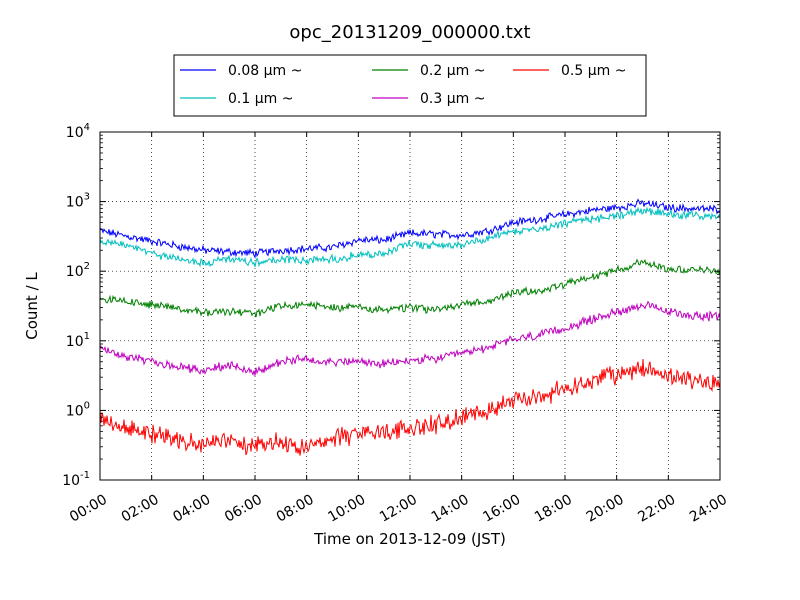  Describe the element at coordinates (78, 131) in the screenshot. I see `y-tick-label: 10⁴` at that location.